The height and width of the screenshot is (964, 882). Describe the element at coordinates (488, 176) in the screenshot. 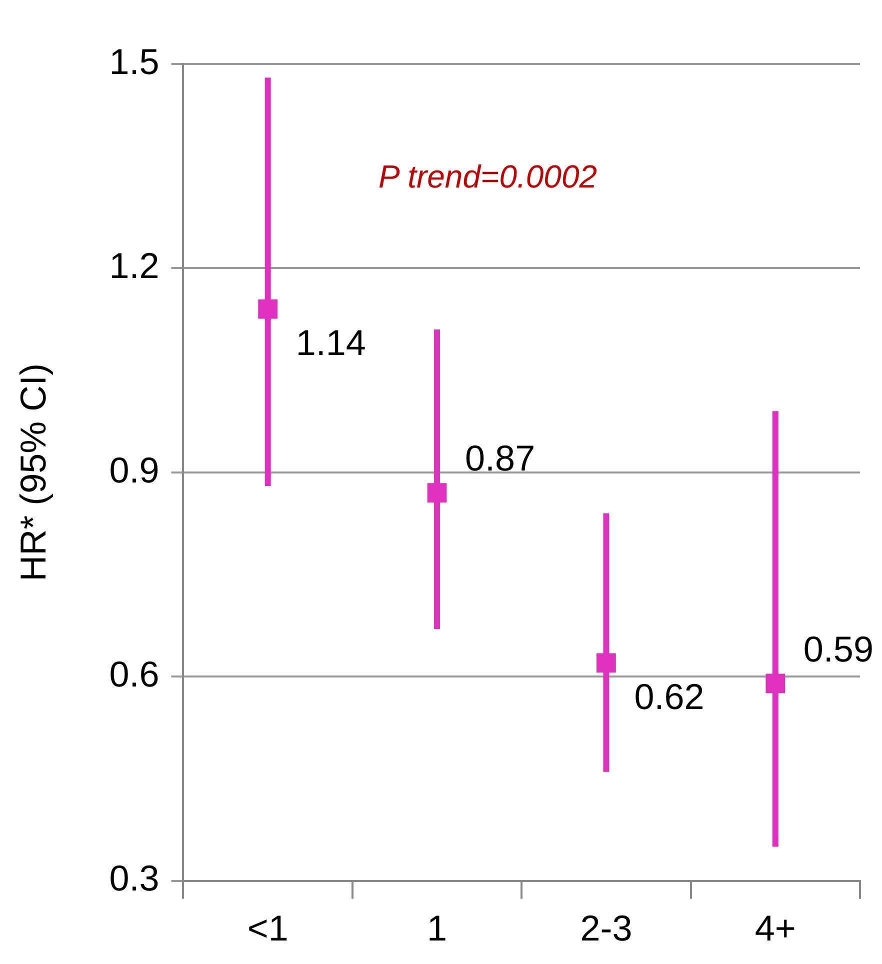

I see `annotation: P trend=0.0002` at that location.